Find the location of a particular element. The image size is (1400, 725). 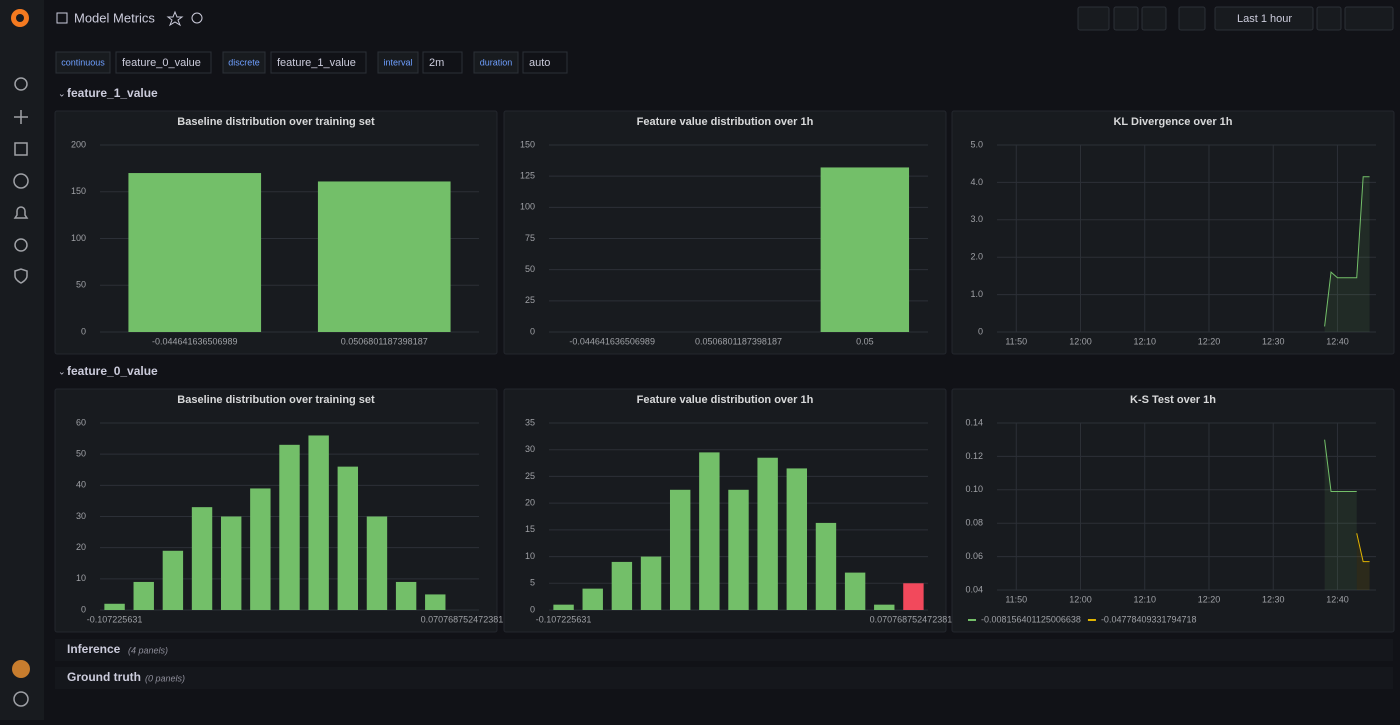

search-icon is located at coordinates (21, 84).